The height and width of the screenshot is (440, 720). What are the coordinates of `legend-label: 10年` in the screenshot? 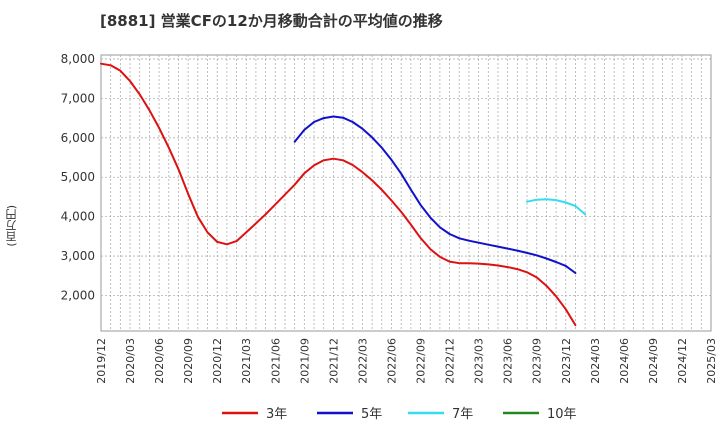 It's located at (562, 414).